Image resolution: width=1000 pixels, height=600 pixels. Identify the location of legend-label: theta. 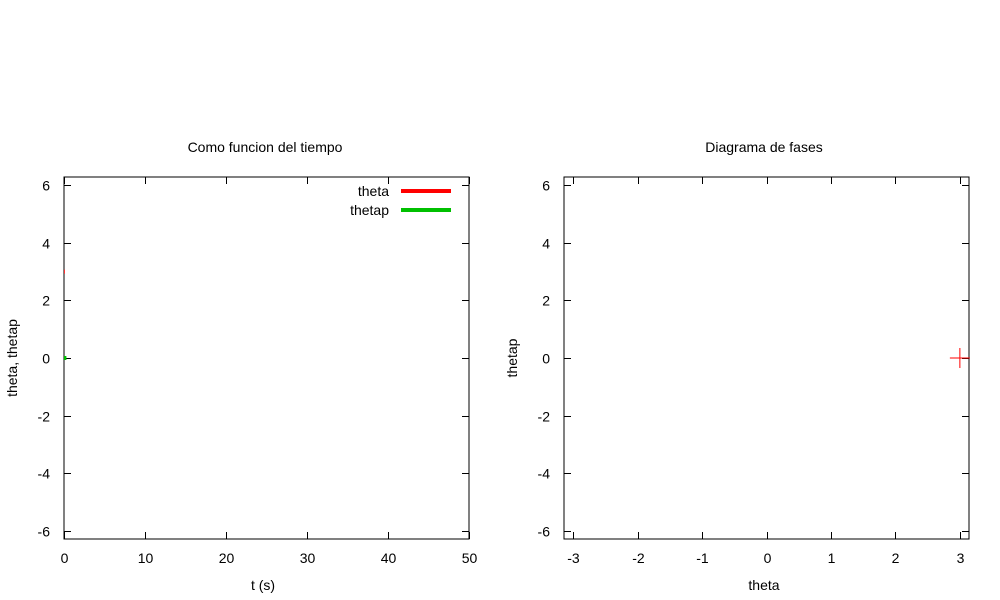
(373, 191).